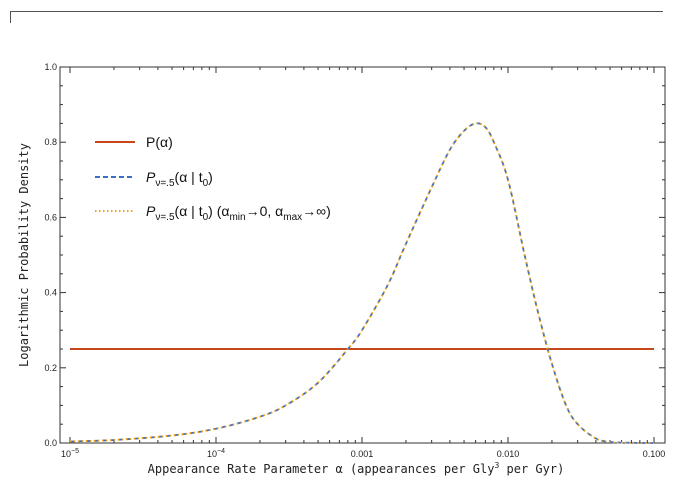 The height and width of the screenshot is (485, 676). Describe the element at coordinates (50, 293) in the screenshot. I see `y-tick-label: 0.4` at that location.